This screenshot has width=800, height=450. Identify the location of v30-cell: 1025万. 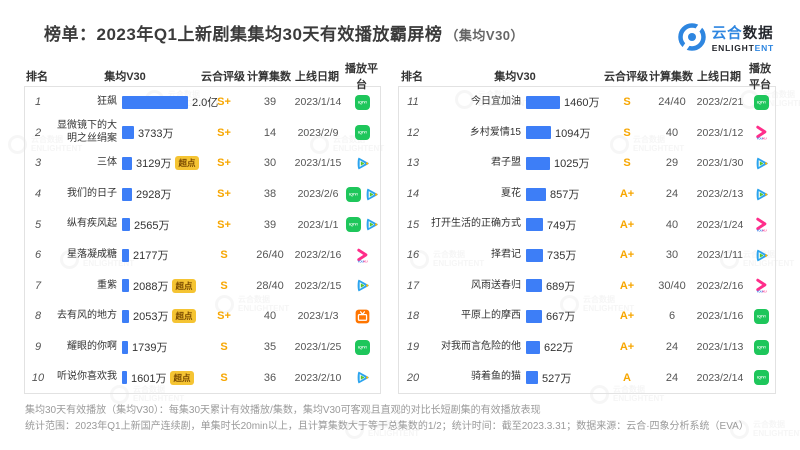
(563, 163).